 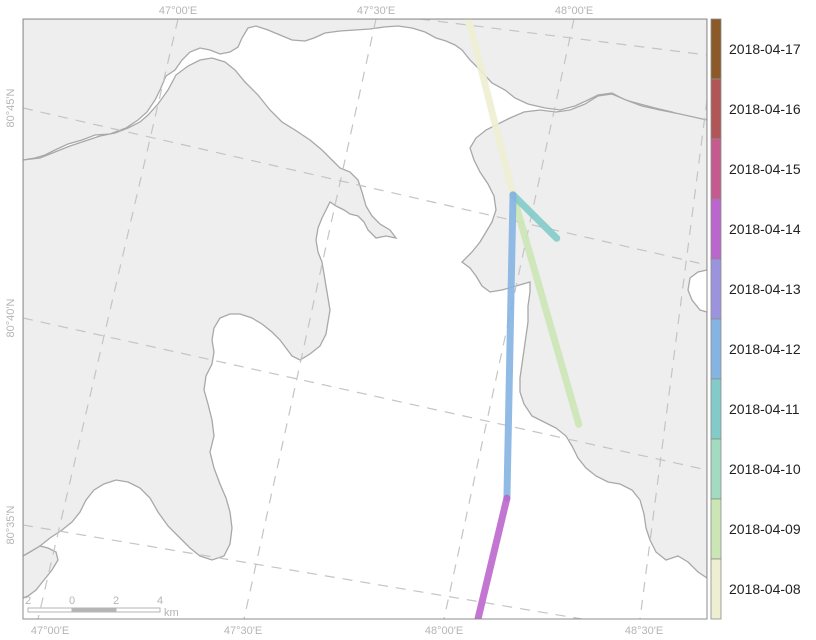 What do you see at coordinates (765, 49) in the screenshot?
I see `legend-label-2018-04-17: 2018-04-17` at bounding box center [765, 49].